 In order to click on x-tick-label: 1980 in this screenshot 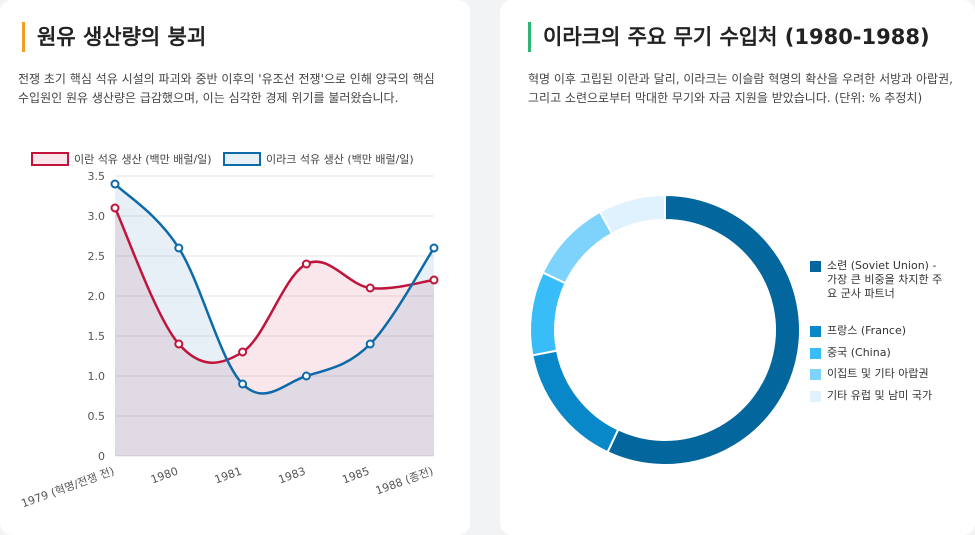, I will do `click(164, 476)`.